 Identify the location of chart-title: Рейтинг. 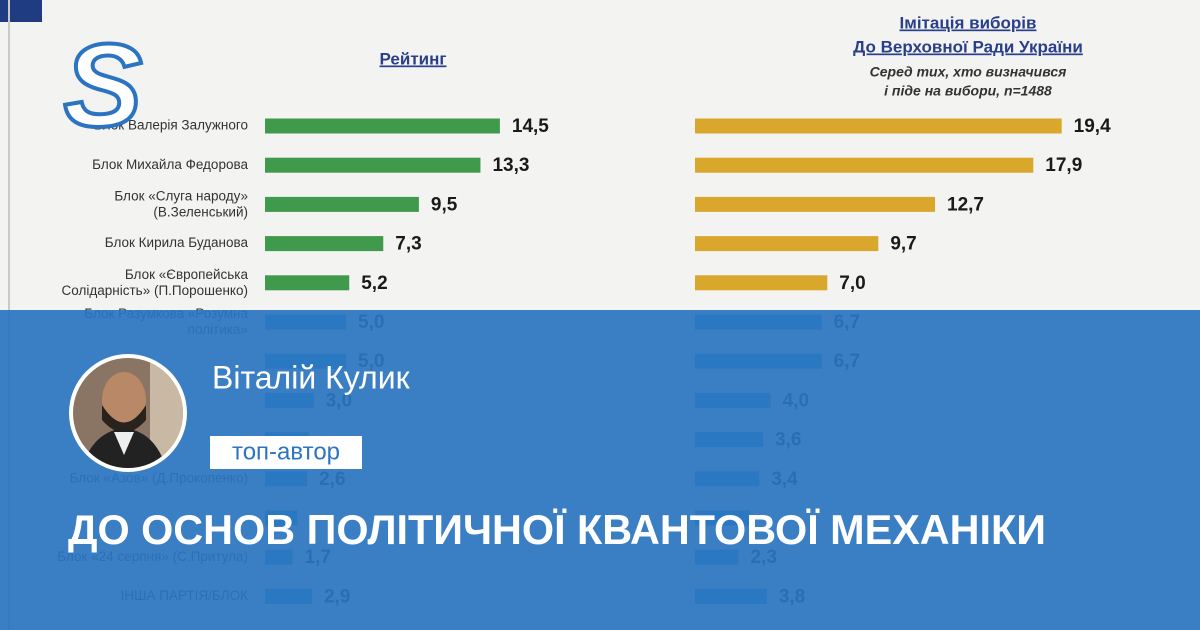
(413, 58).